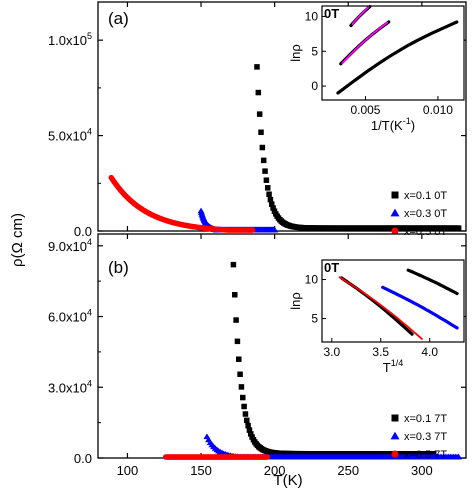  Describe the element at coordinates (295, 53) in the screenshot. I see `inset-y-axis-label: lnρ` at that location.